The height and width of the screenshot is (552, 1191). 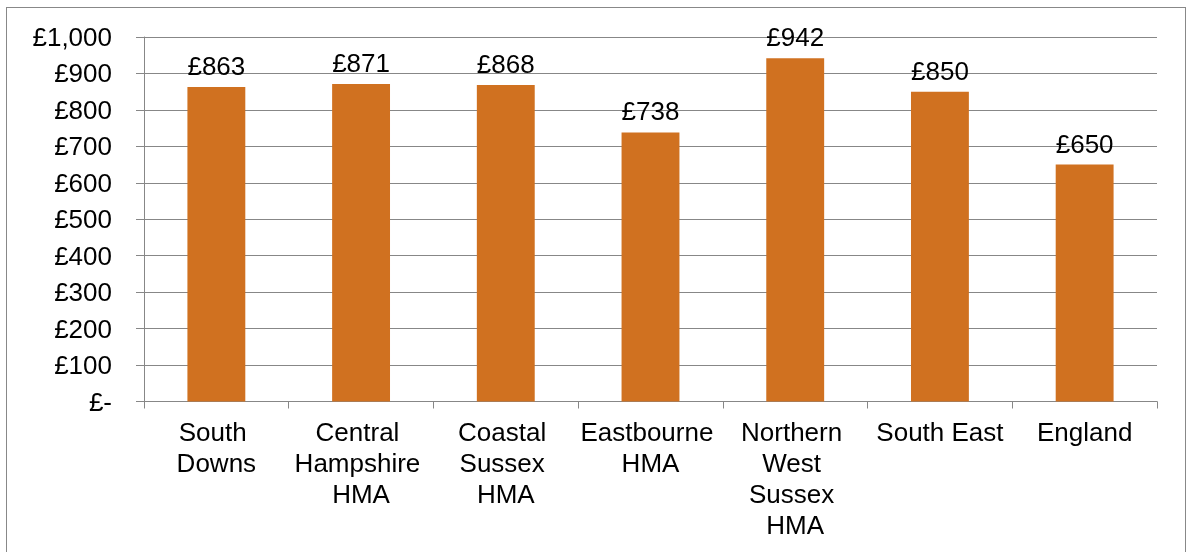 What do you see at coordinates (83, 146) in the screenshot?
I see `y-tick-label: £700` at bounding box center [83, 146].